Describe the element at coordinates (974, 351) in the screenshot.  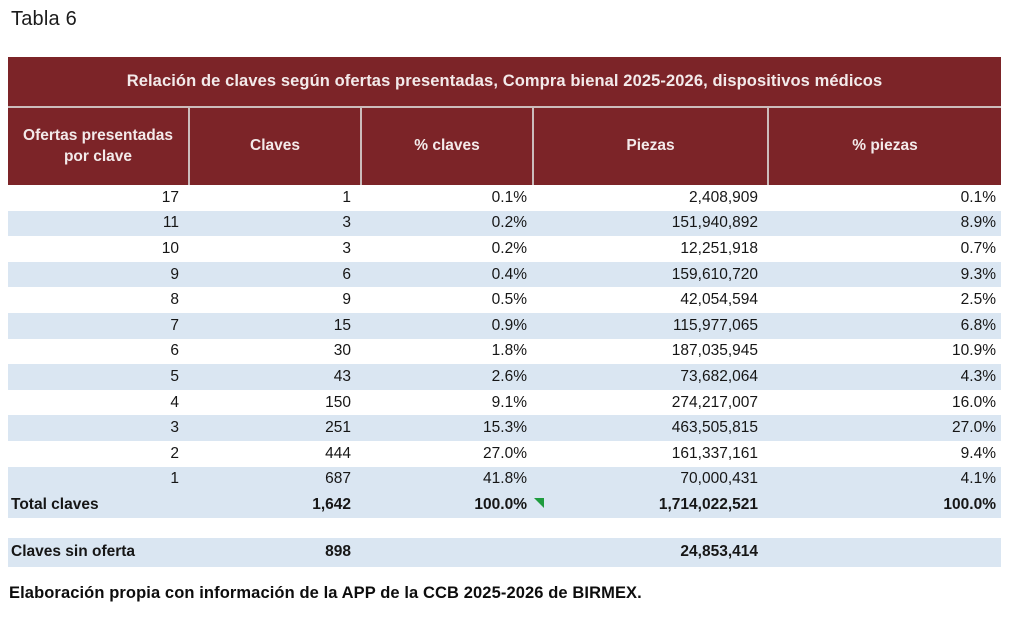
I see `cell-pct-piezas: 10.9%` at that location.